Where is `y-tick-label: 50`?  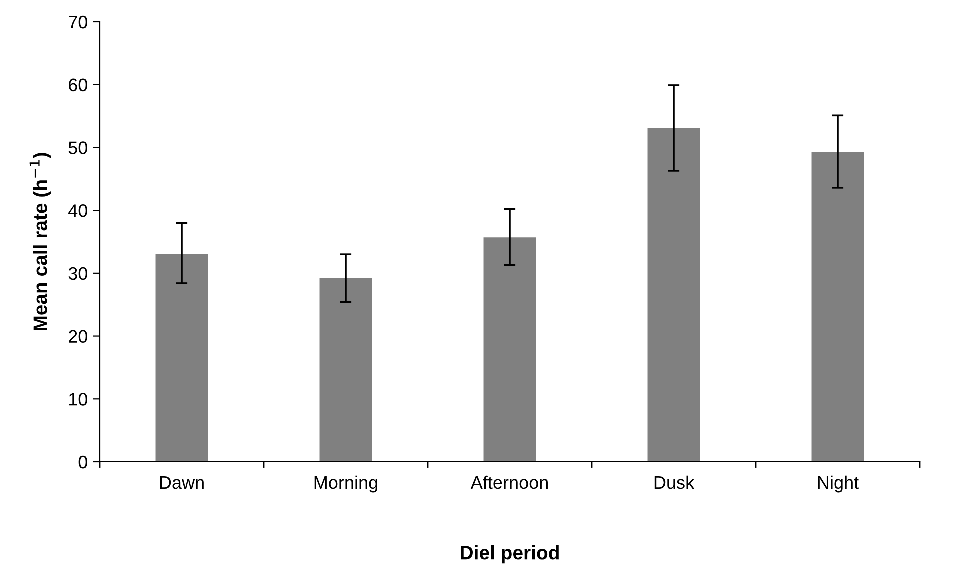 y-tick-label: 50 is located at coordinates (78, 148).